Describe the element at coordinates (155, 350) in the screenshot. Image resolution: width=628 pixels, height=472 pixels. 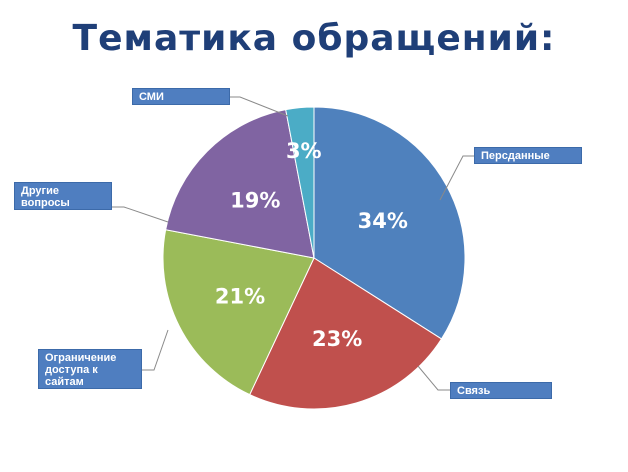
I see `leader-line-ogranichenie` at that location.